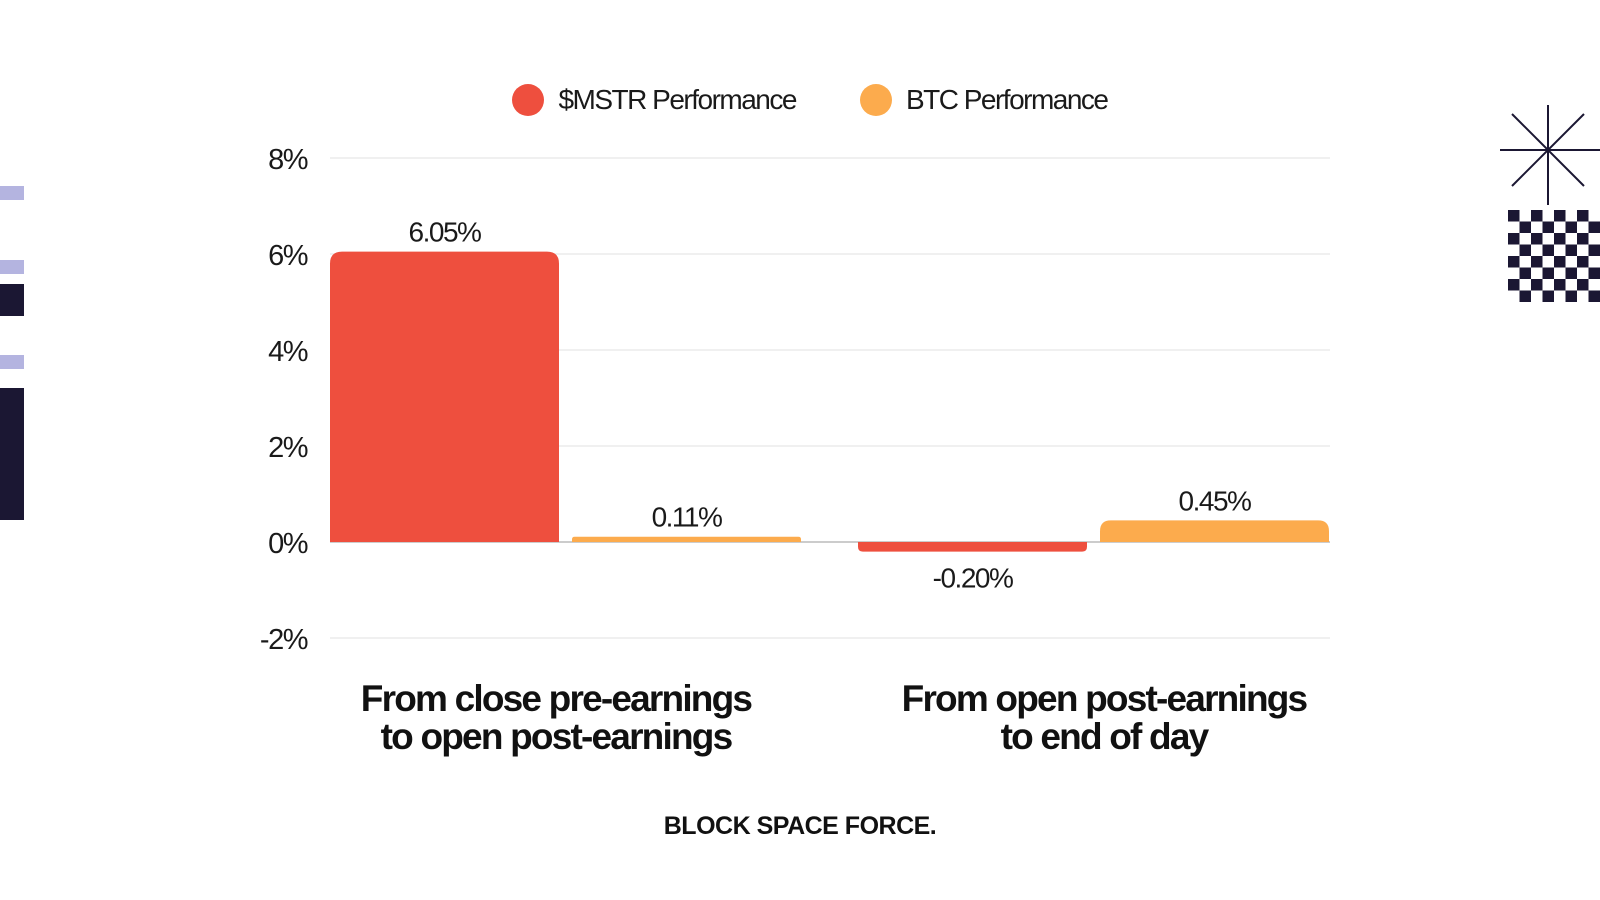  Describe the element at coordinates (557, 736) in the screenshot. I see `category-label-1-line-2: to open post-earnings` at that location.